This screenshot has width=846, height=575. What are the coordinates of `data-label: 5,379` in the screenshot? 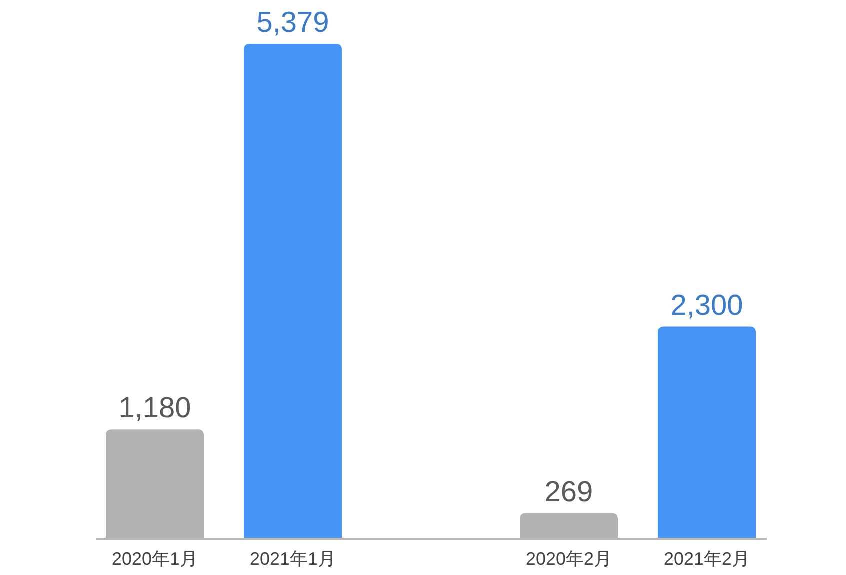 It's located at (293, 23).